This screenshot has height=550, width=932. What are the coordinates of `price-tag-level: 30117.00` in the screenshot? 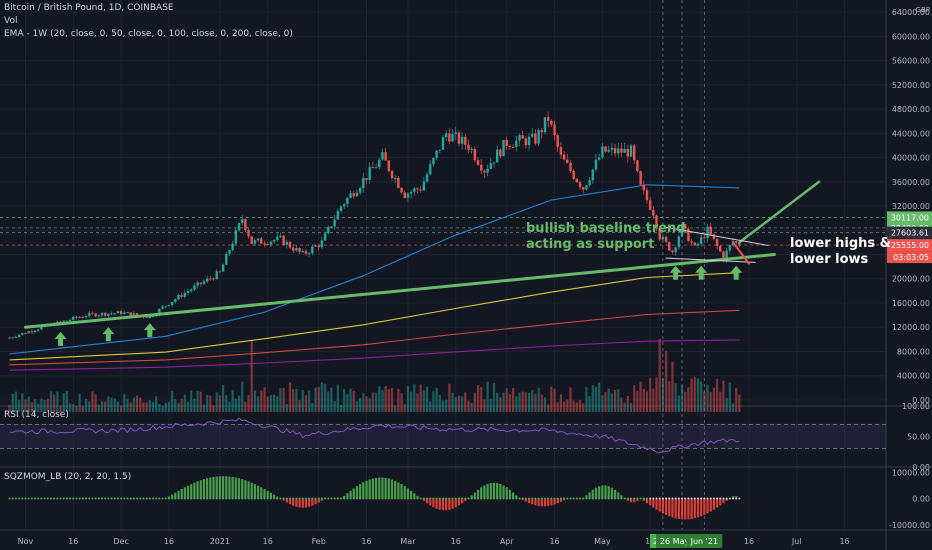 It's located at (909, 217).